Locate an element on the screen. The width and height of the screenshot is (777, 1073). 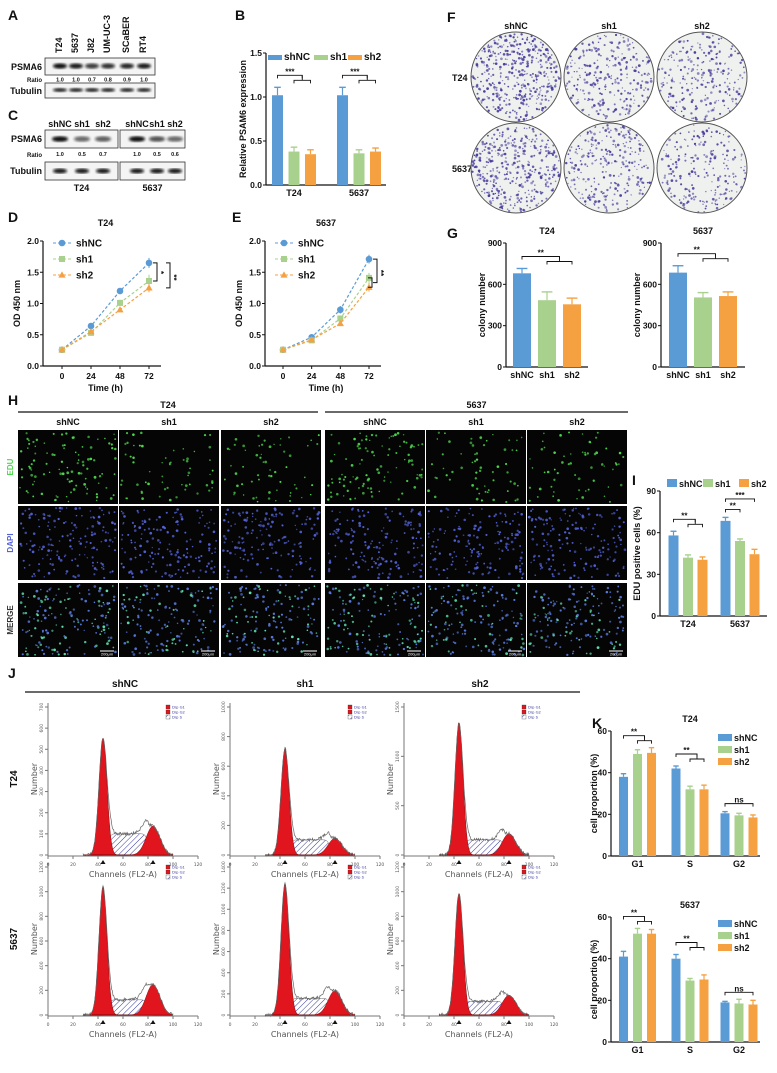
y-axis-label: Number is located at coordinates (34, 938).